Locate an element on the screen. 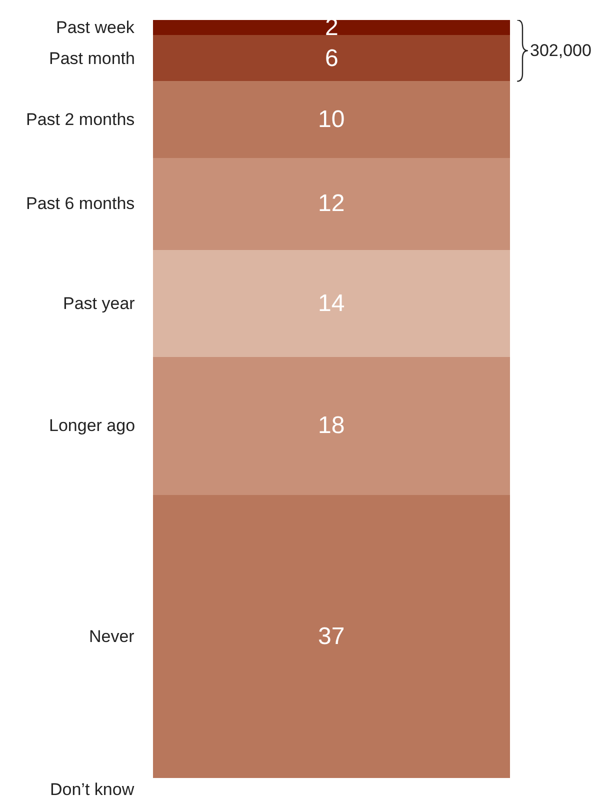 Image resolution: width=608 pixels, height=800 pixels. data-label: 18 is located at coordinates (331, 425).